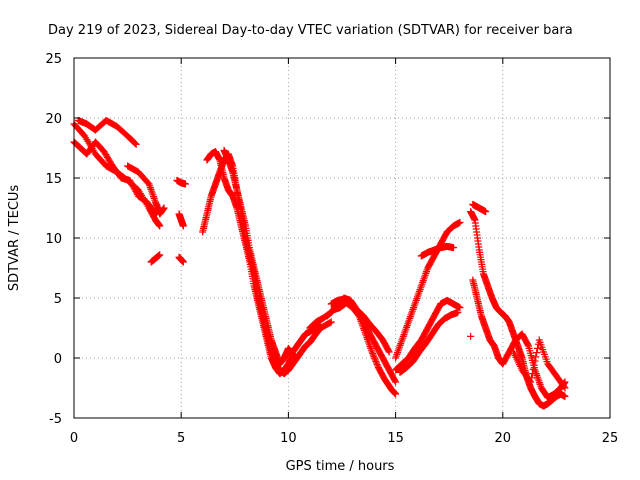 This screenshot has width=640, height=480. Describe the element at coordinates (610, 438) in the screenshot. I see `x-tick-label: 25` at that location.